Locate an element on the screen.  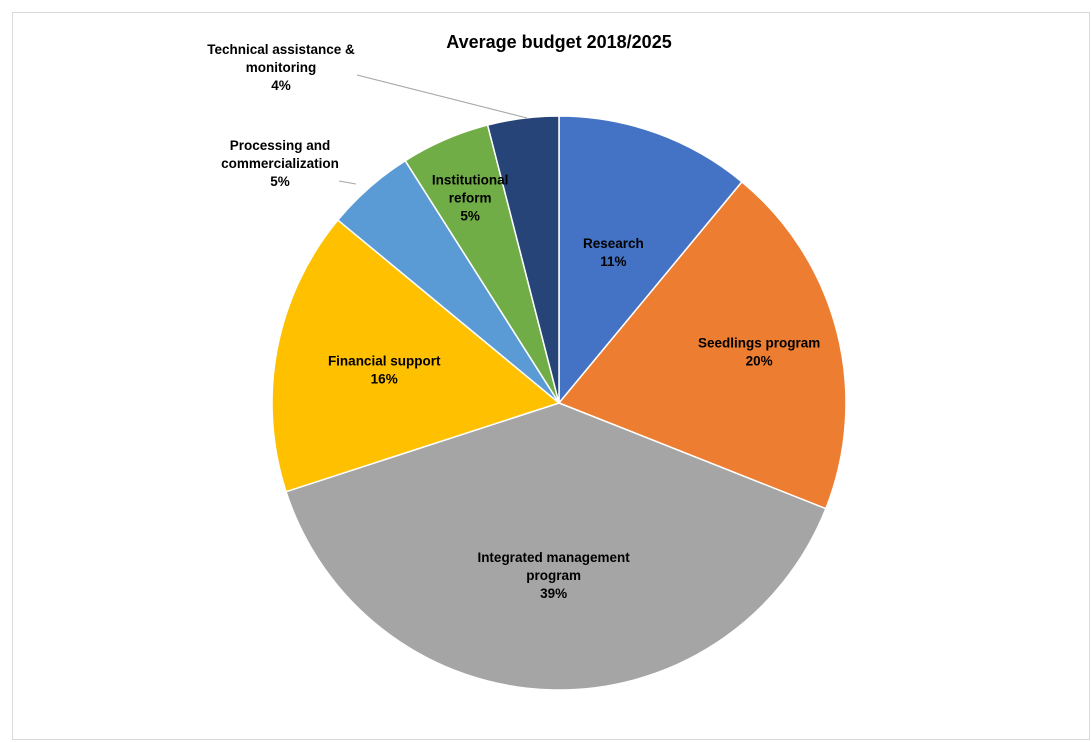
leader-lines is located at coordinates (433, 129).